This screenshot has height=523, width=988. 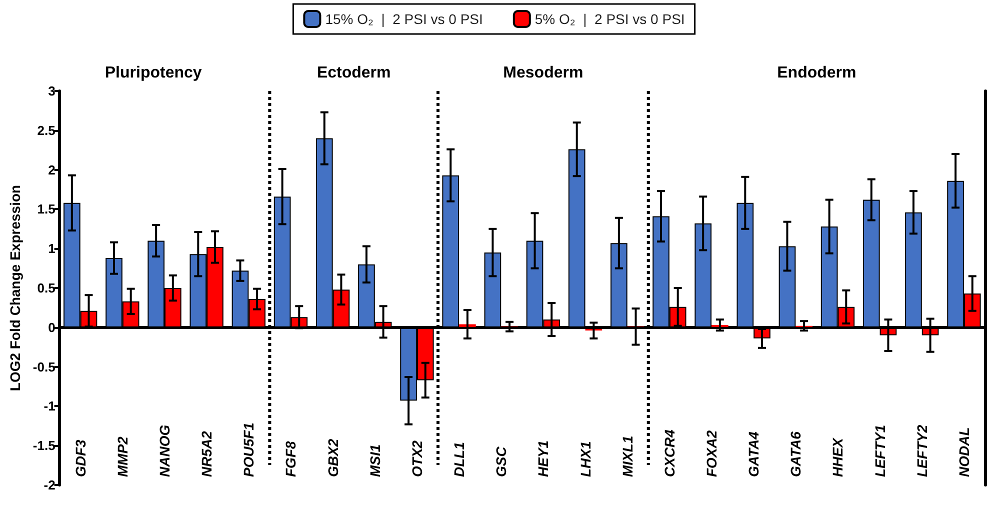 I want to click on x-tick-label: LHX1, so click(x=585, y=459).